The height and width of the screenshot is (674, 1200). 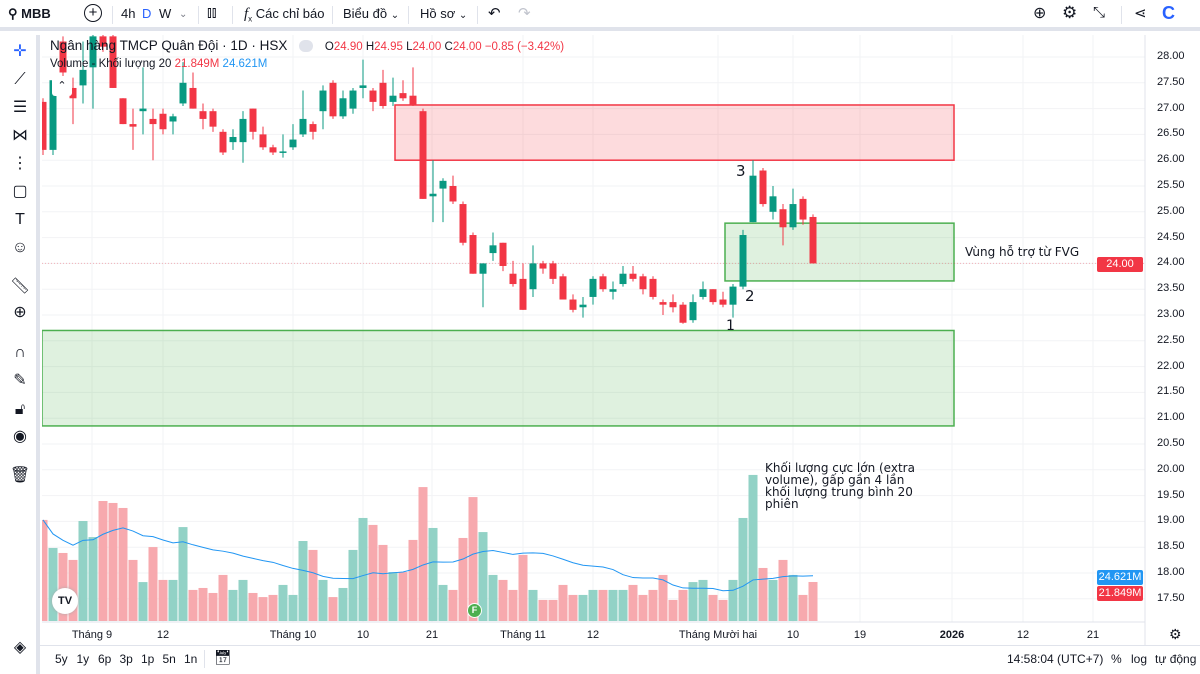 I want to click on range-5n: 5n, so click(x=169, y=659).